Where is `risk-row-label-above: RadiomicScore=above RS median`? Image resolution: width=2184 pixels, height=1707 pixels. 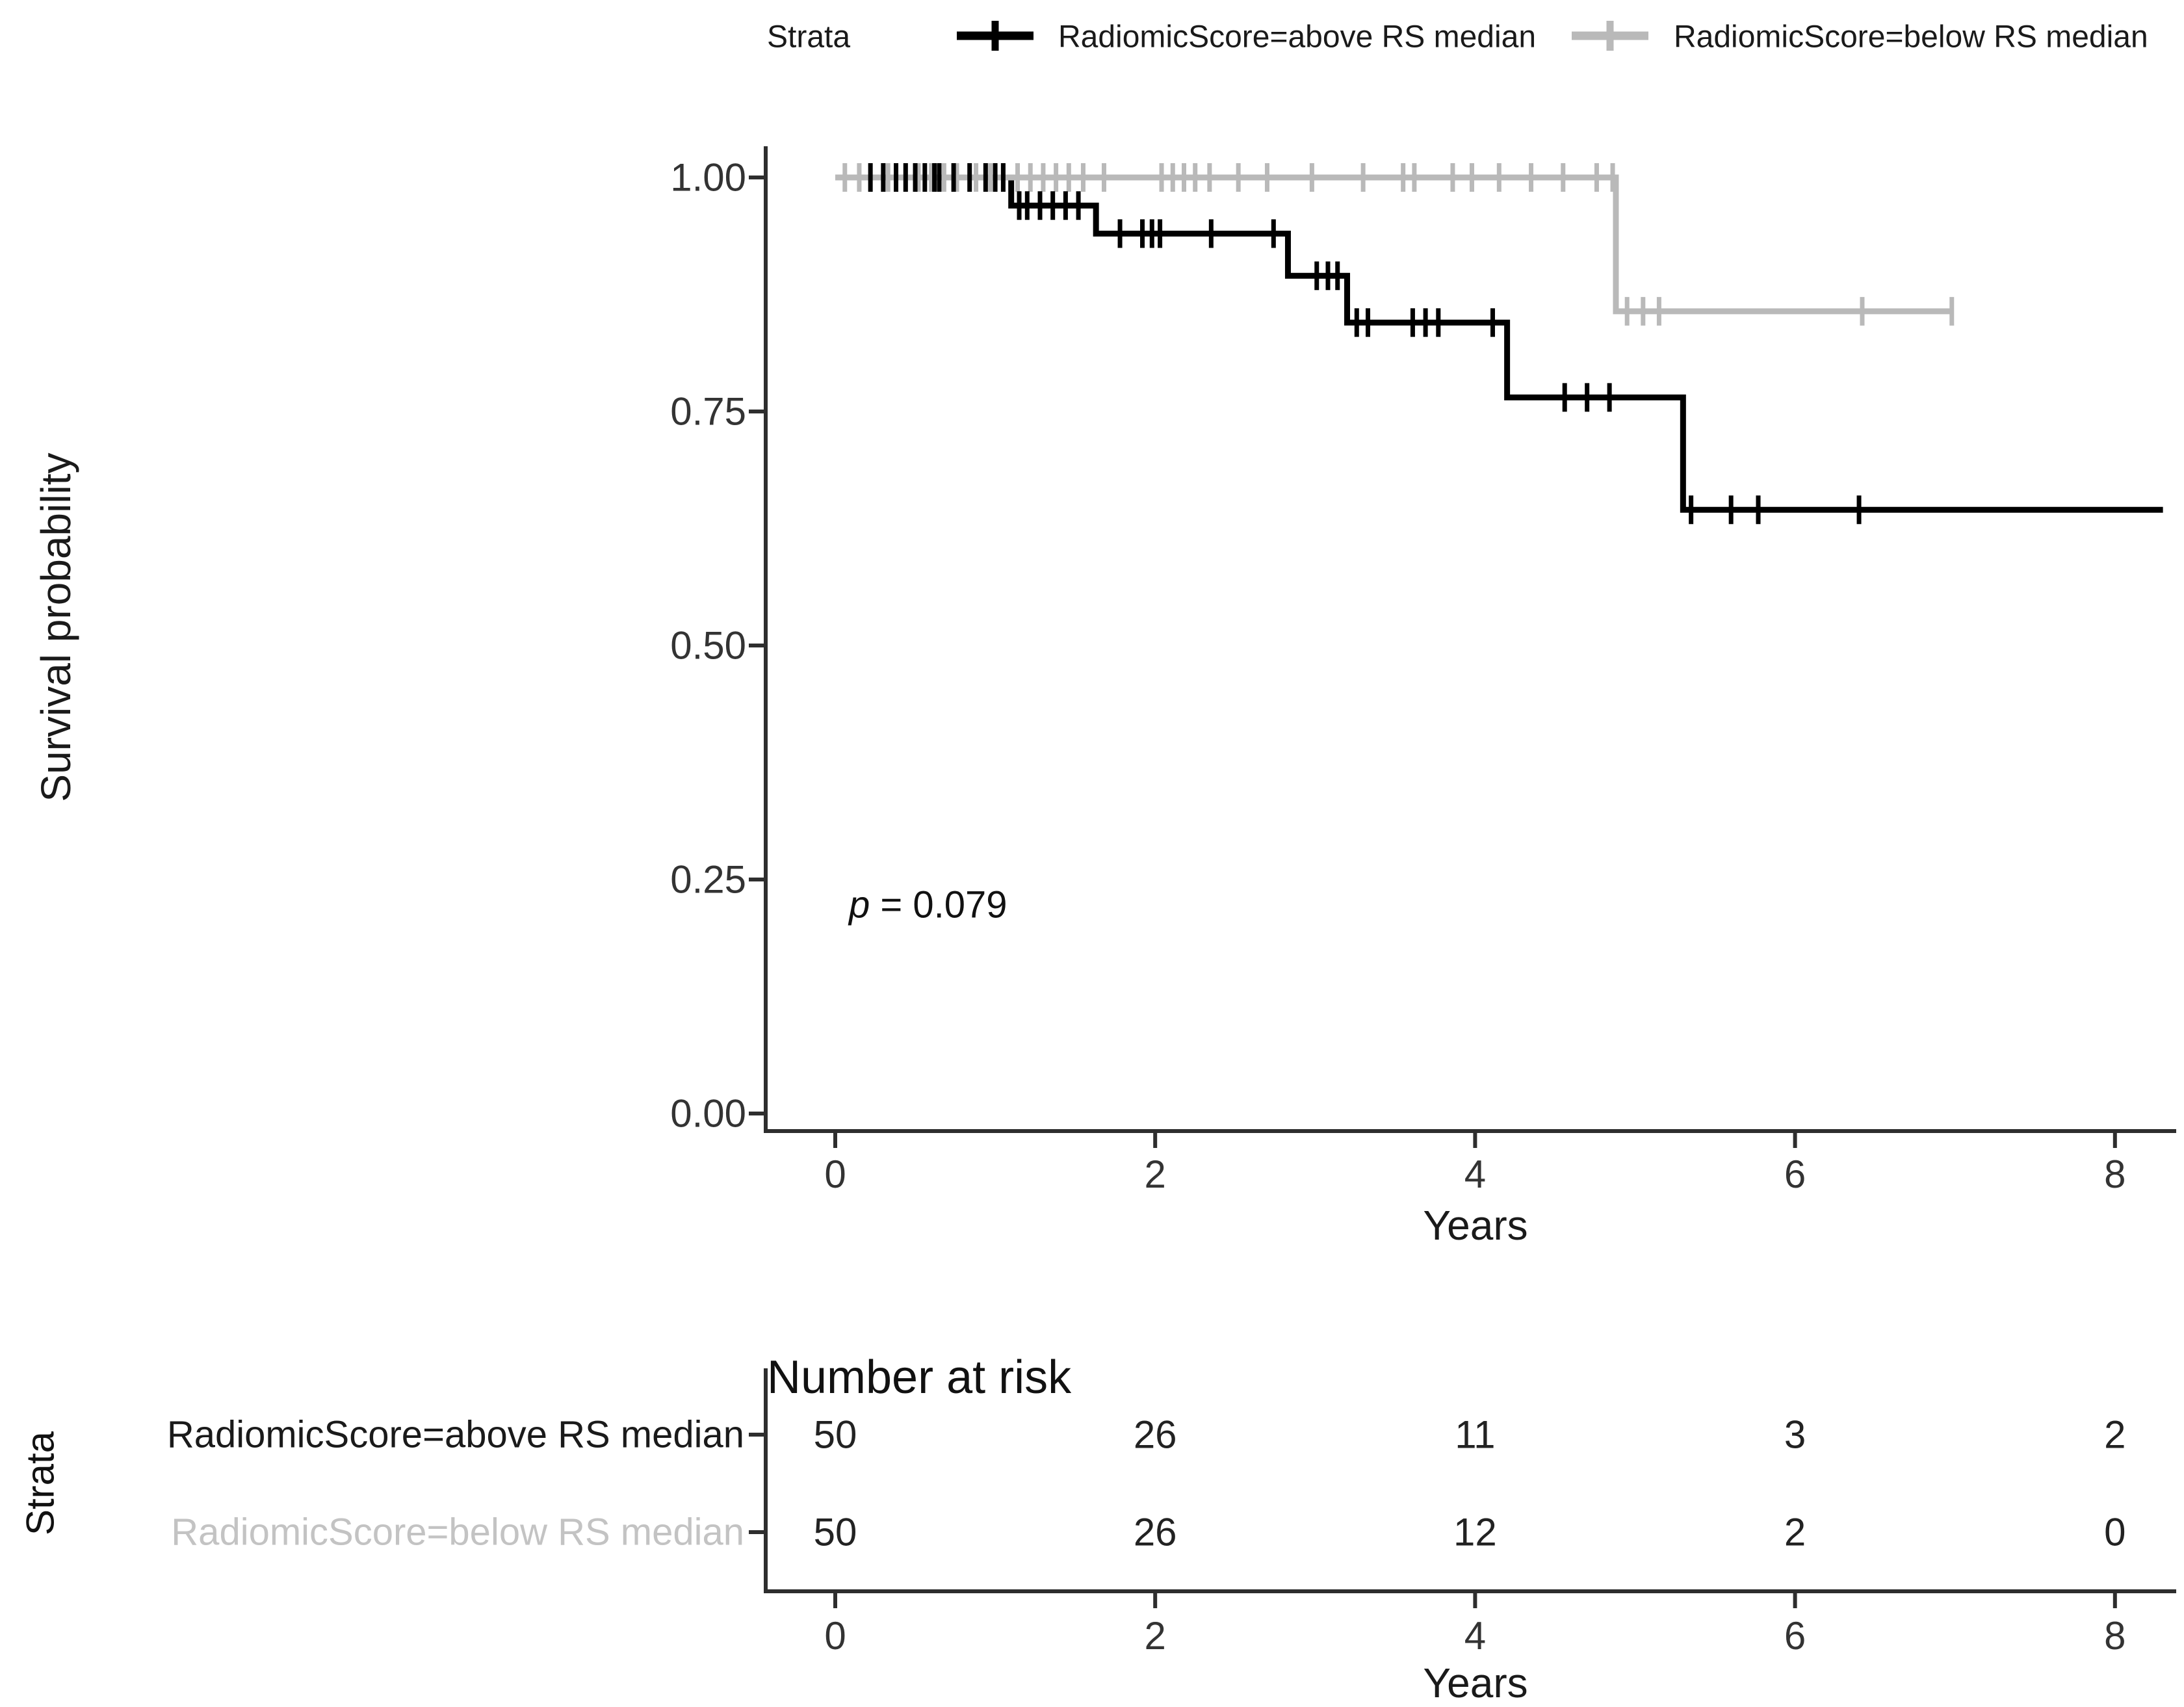
risk-row-label-above: RadiomicScore=above RS median is located at coordinates (455, 1434).